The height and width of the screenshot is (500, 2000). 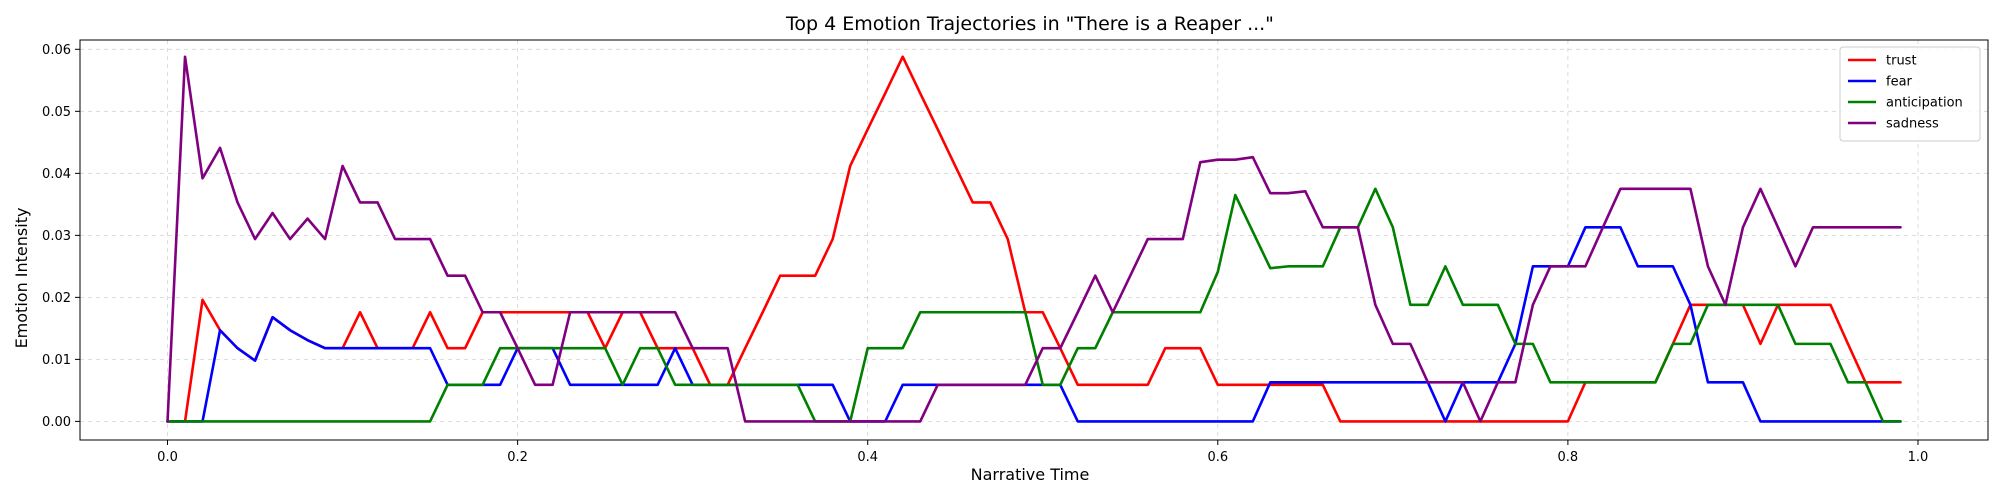 I want to click on x-tick-label: 0.2, so click(x=517, y=457).